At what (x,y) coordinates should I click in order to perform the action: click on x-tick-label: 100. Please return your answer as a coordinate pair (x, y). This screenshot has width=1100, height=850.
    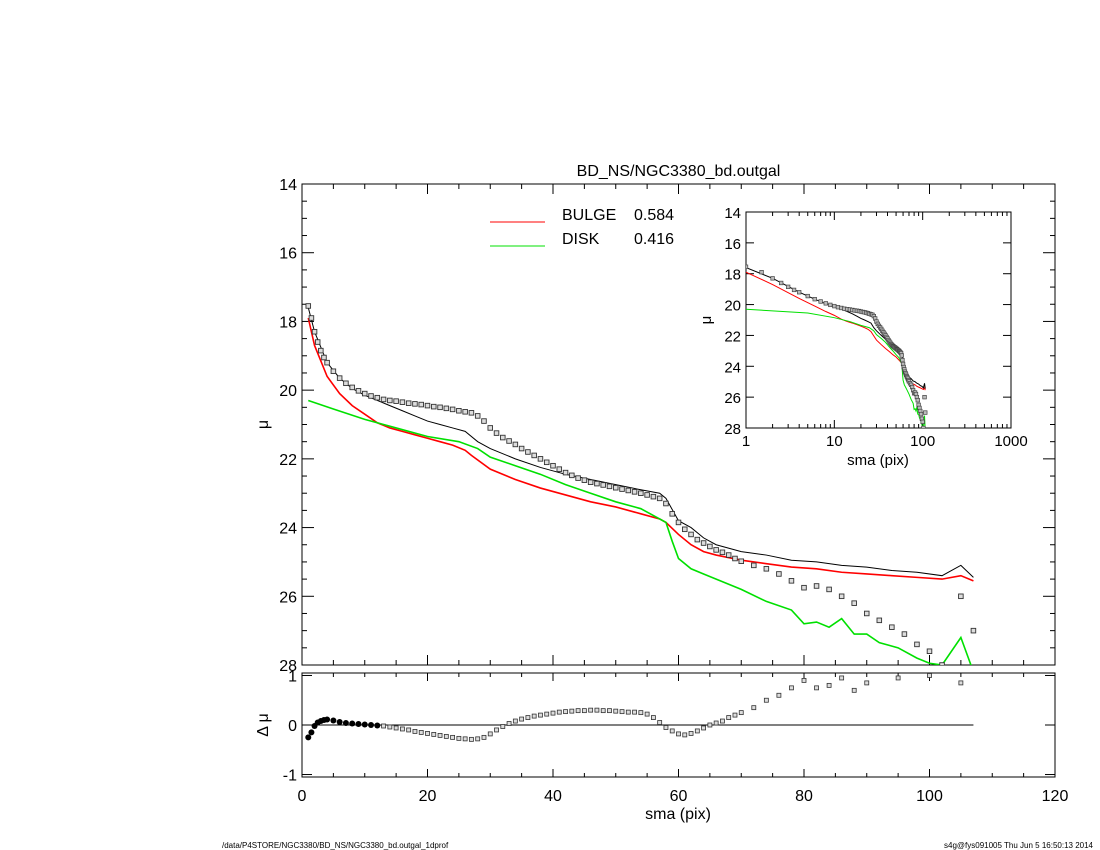
    Looking at the image, I should click on (929, 796).